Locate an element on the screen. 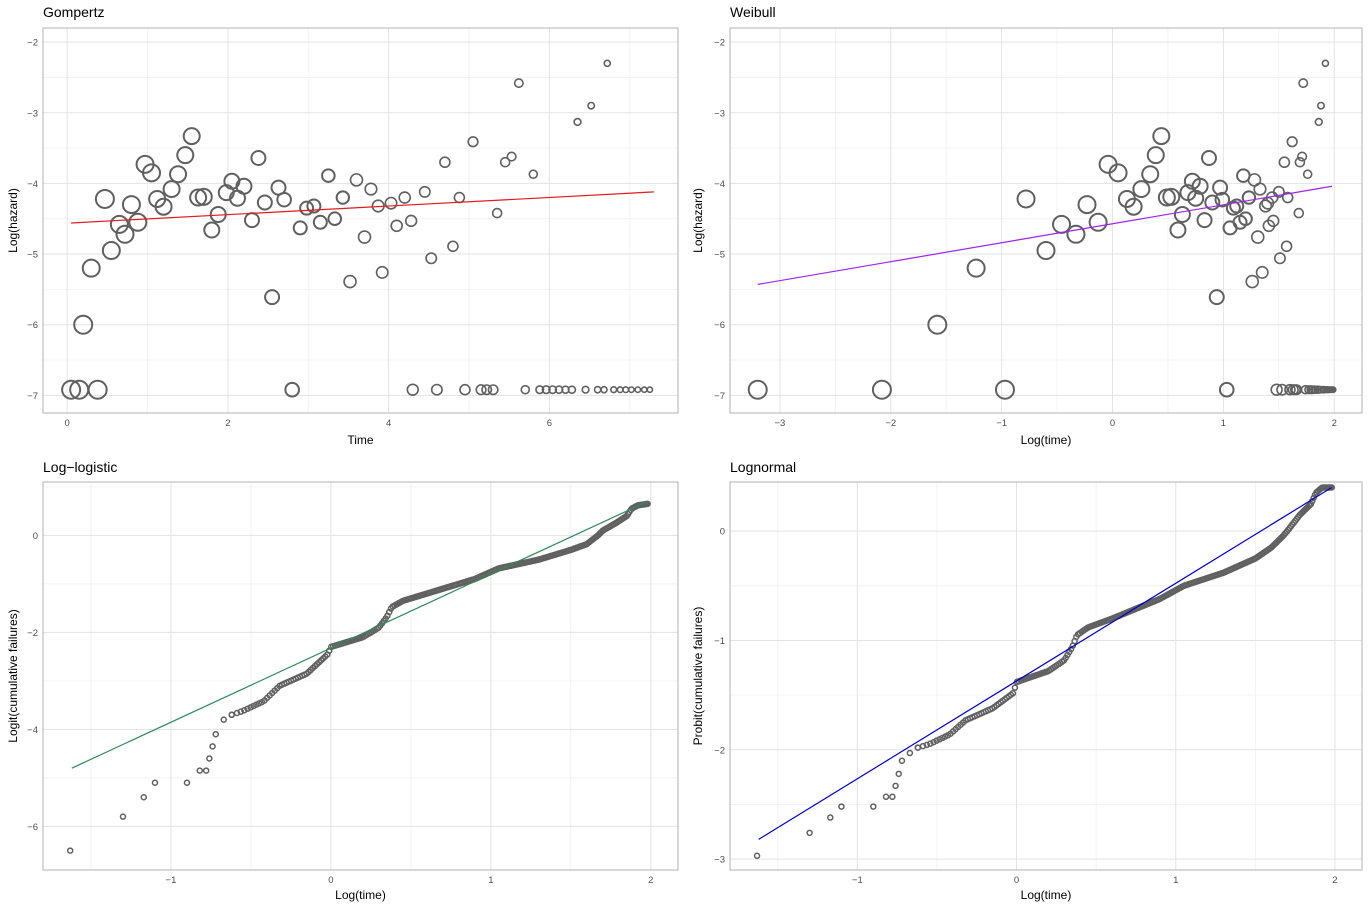 The width and height of the screenshot is (1369, 909). x-tick-label: −3 is located at coordinates (779, 423).